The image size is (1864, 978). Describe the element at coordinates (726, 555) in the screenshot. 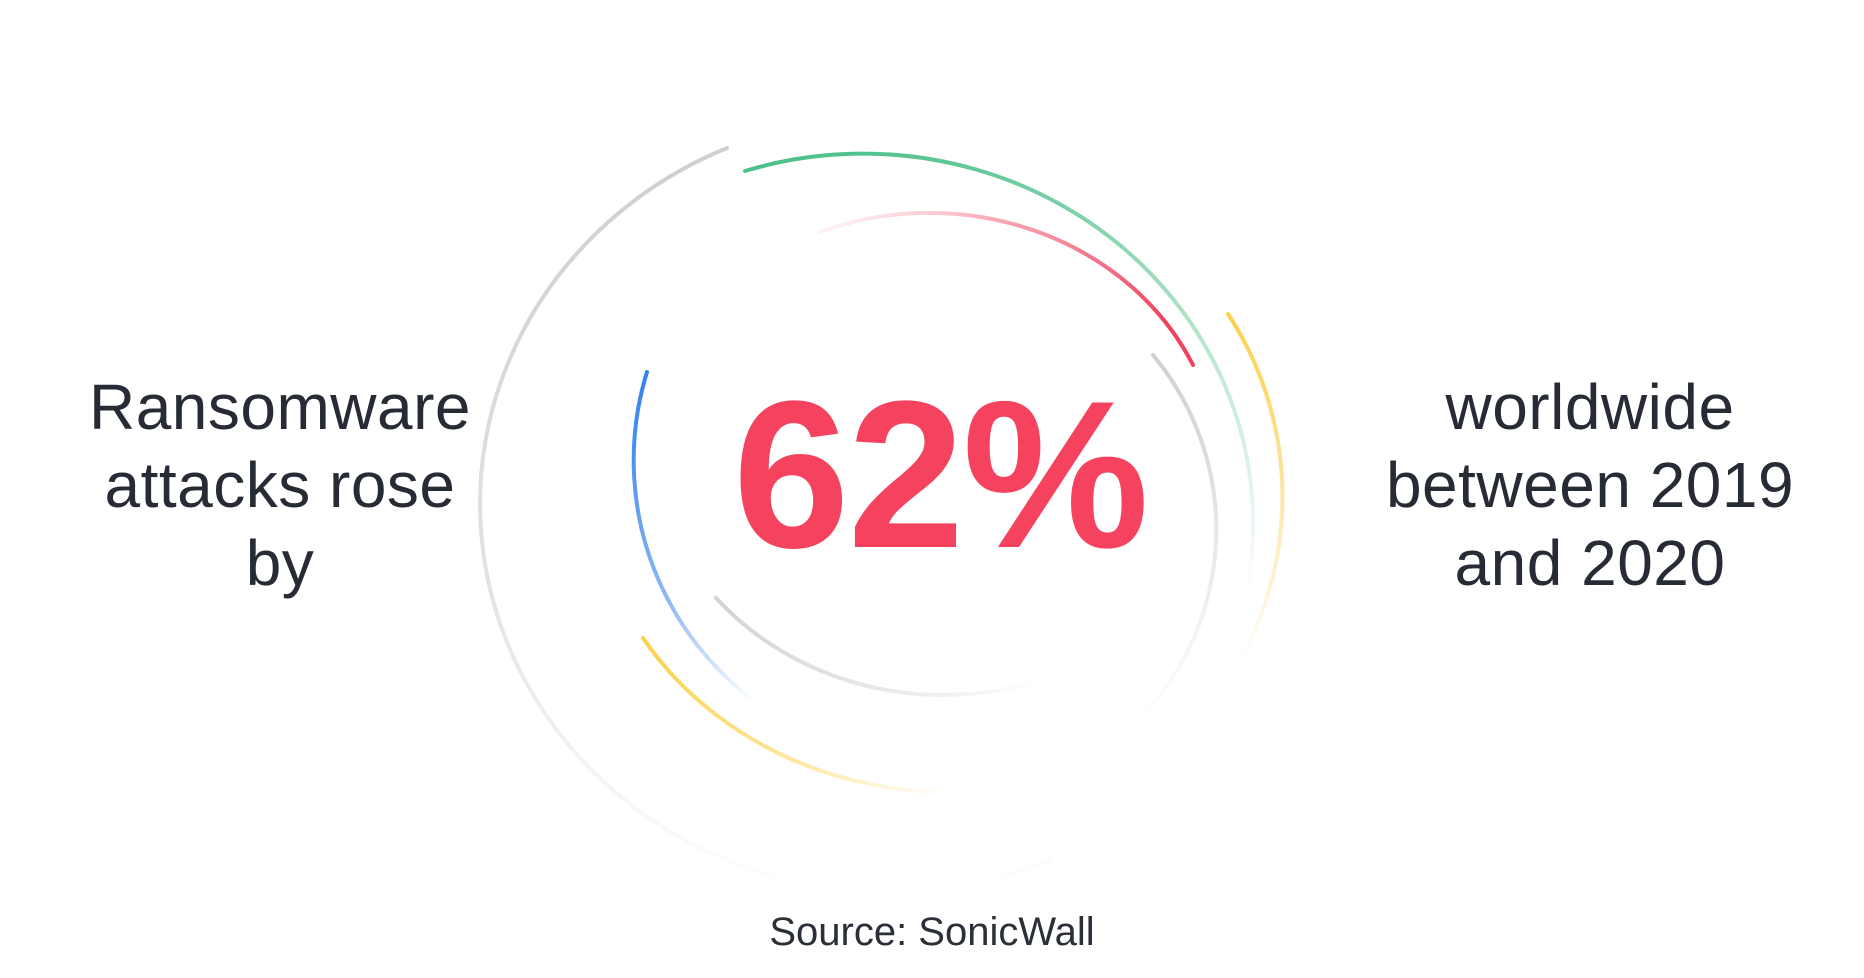

I see `inner-blue-ring` at that location.